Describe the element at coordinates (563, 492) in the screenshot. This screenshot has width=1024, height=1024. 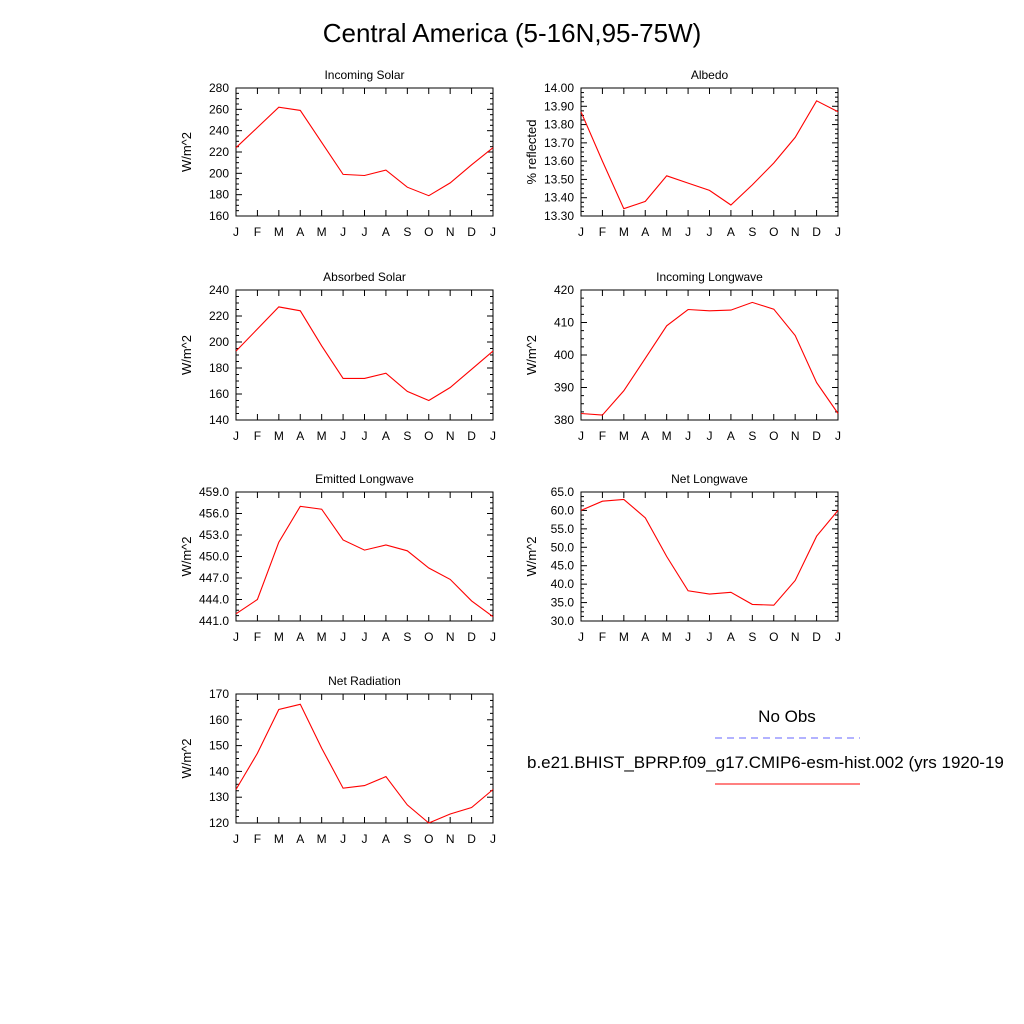
I see `y-tick-label: 65.0` at that location.